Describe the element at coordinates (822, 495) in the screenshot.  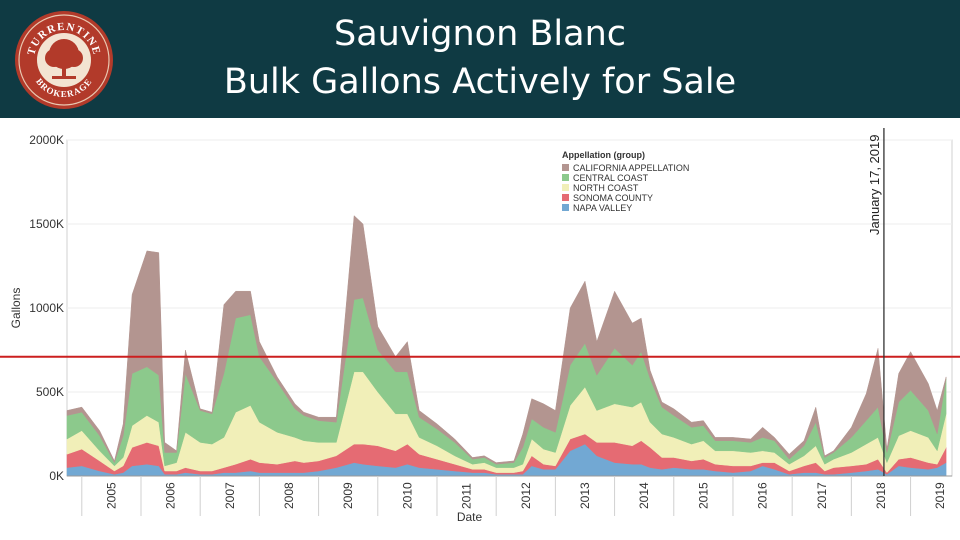
I see `x-tick-label: 2017` at that location.